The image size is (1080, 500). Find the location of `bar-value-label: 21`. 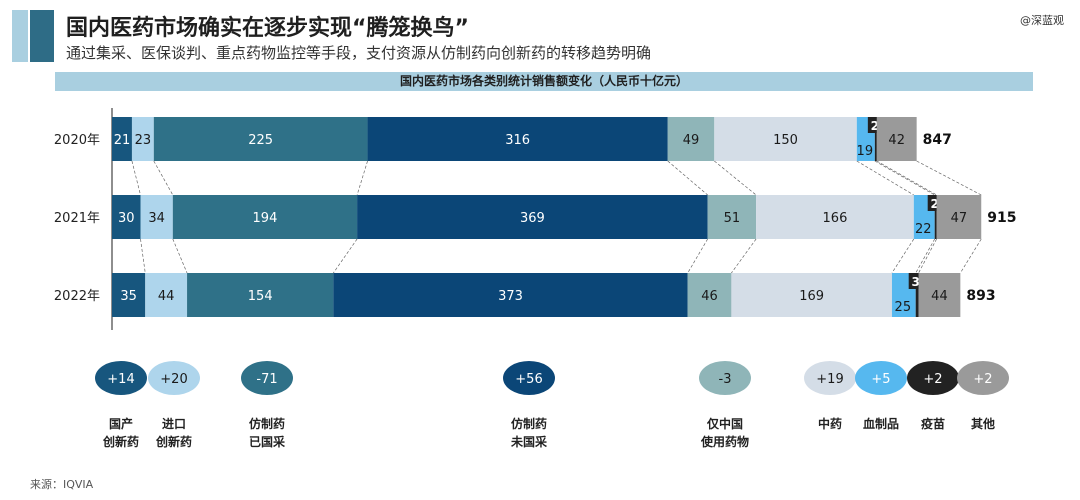

bar-value-label: 21 is located at coordinates (122, 140).